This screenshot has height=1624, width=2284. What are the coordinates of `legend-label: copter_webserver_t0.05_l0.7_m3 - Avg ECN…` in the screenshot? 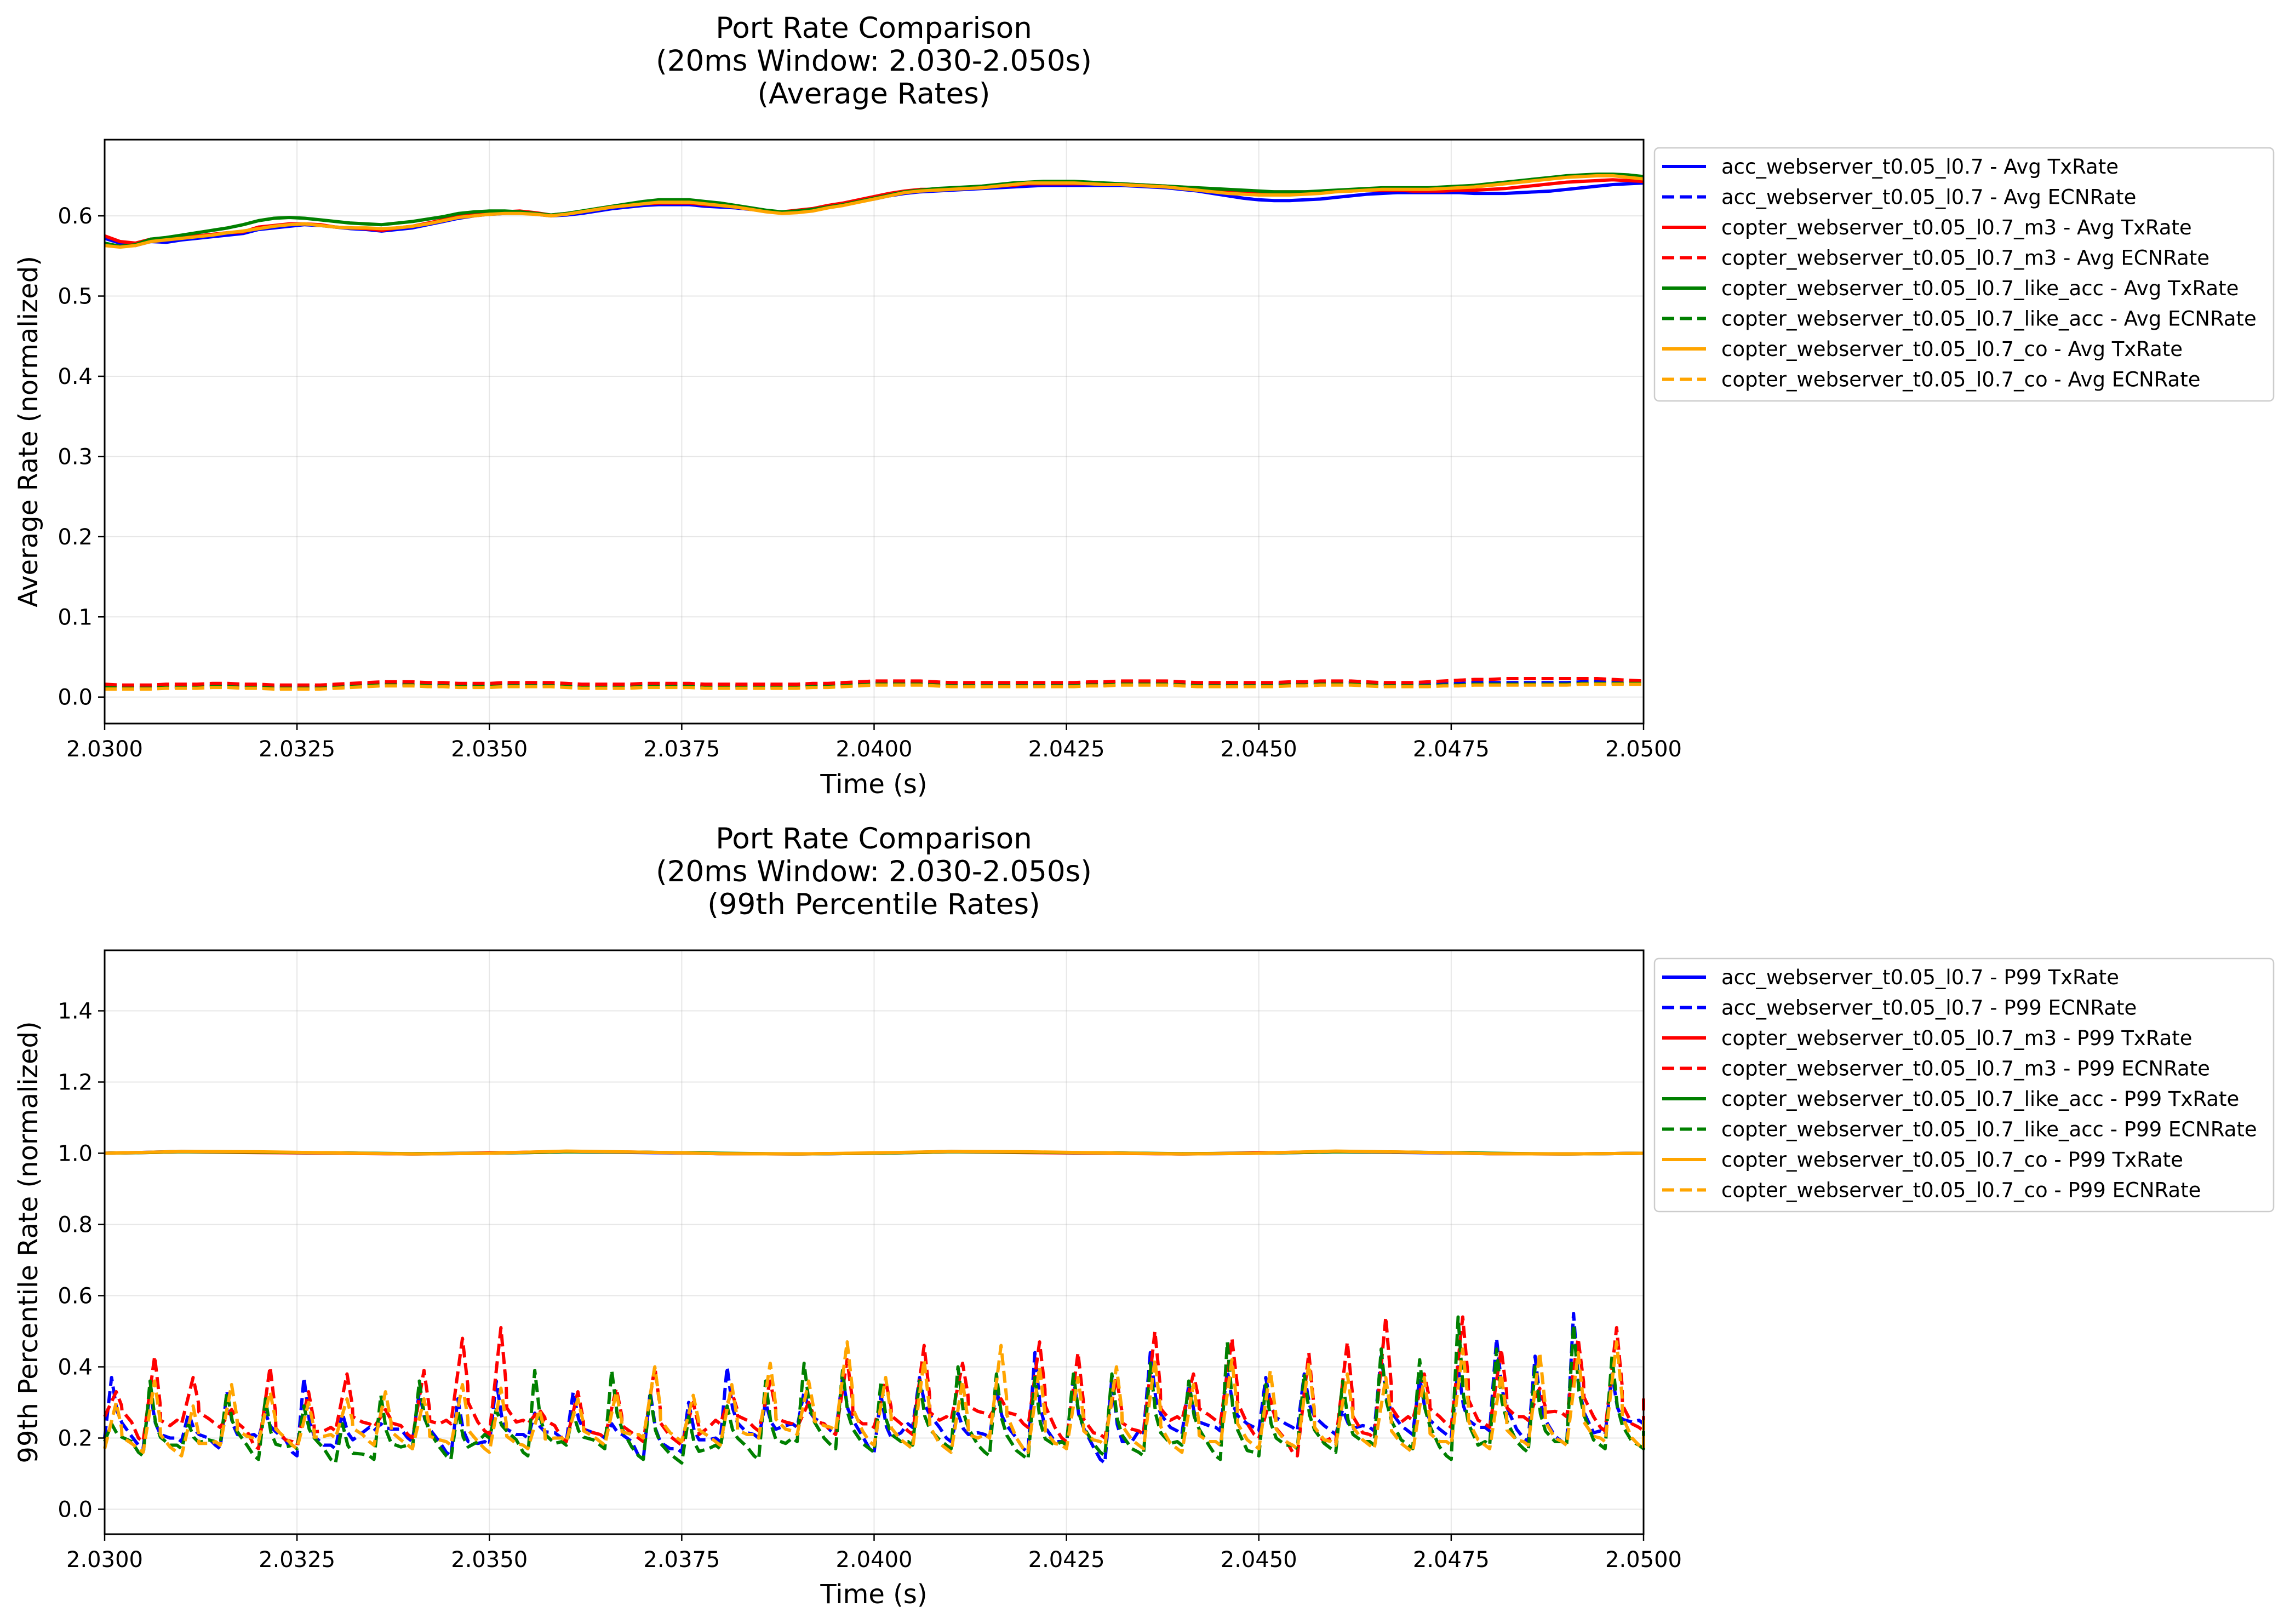 It's located at (1965, 258).